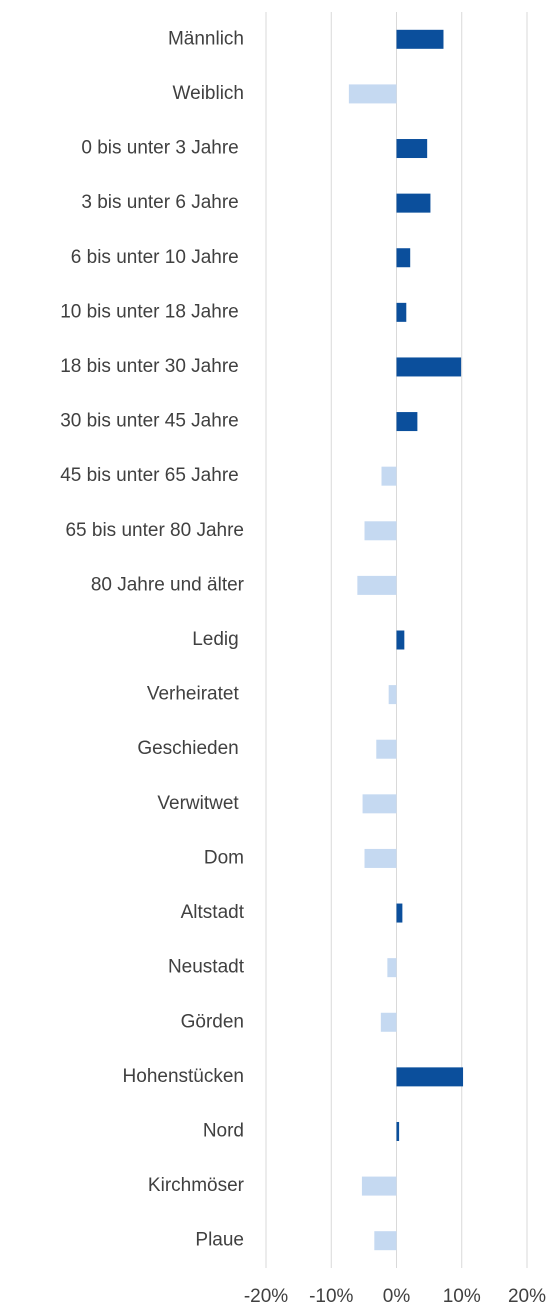 The image size is (552, 1309). What do you see at coordinates (223, 1130) in the screenshot?
I see `y-tick-label: Nord` at bounding box center [223, 1130].